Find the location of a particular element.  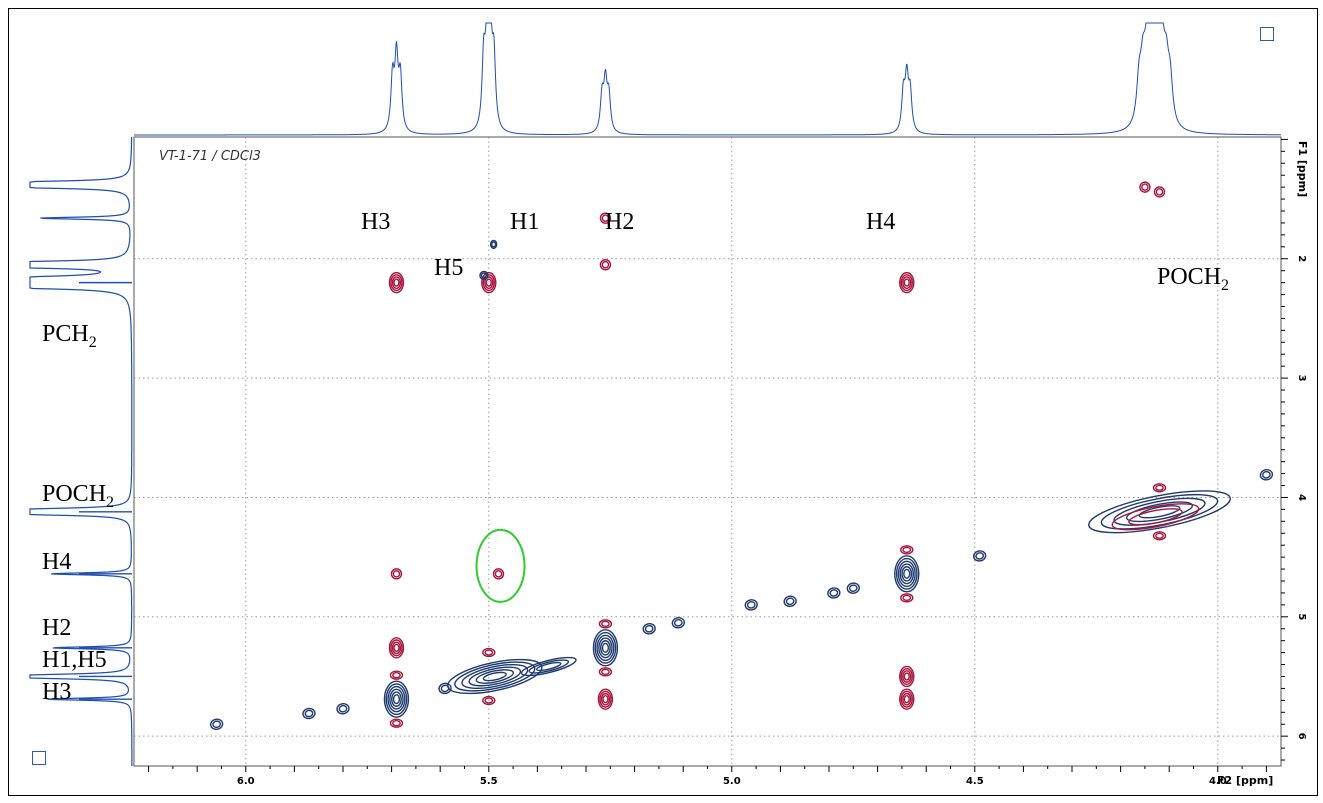

cross-peak-8-ring is located at coordinates (605, 699).